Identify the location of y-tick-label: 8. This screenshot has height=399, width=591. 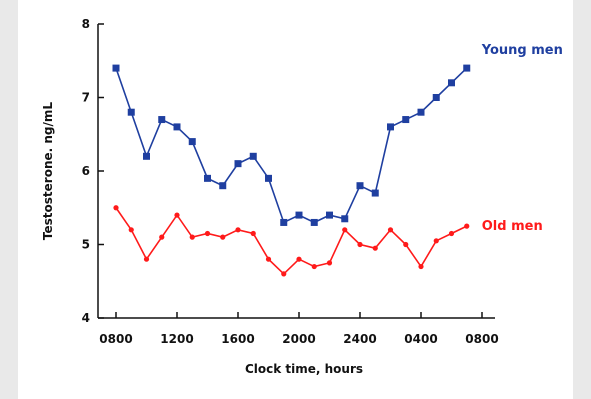
(86, 24).